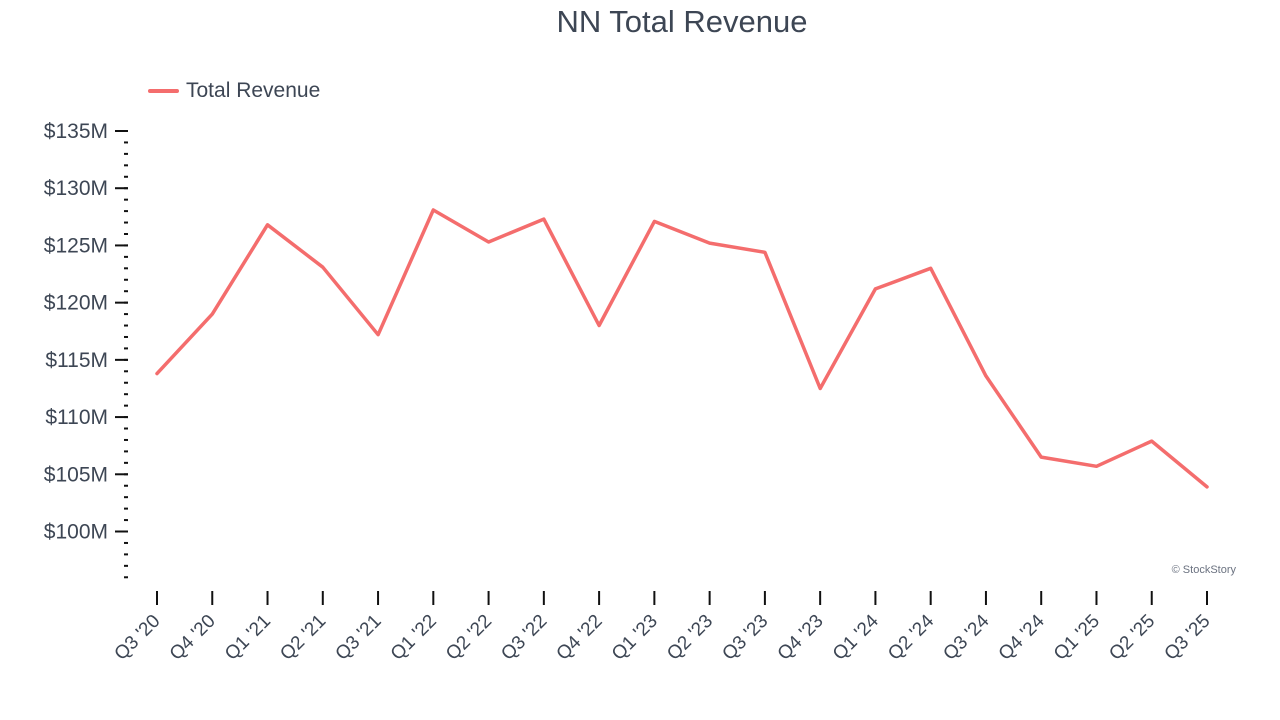 The height and width of the screenshot is (720, 1280). I want to click on credit-text: © StockStory, so click(1203, 570).